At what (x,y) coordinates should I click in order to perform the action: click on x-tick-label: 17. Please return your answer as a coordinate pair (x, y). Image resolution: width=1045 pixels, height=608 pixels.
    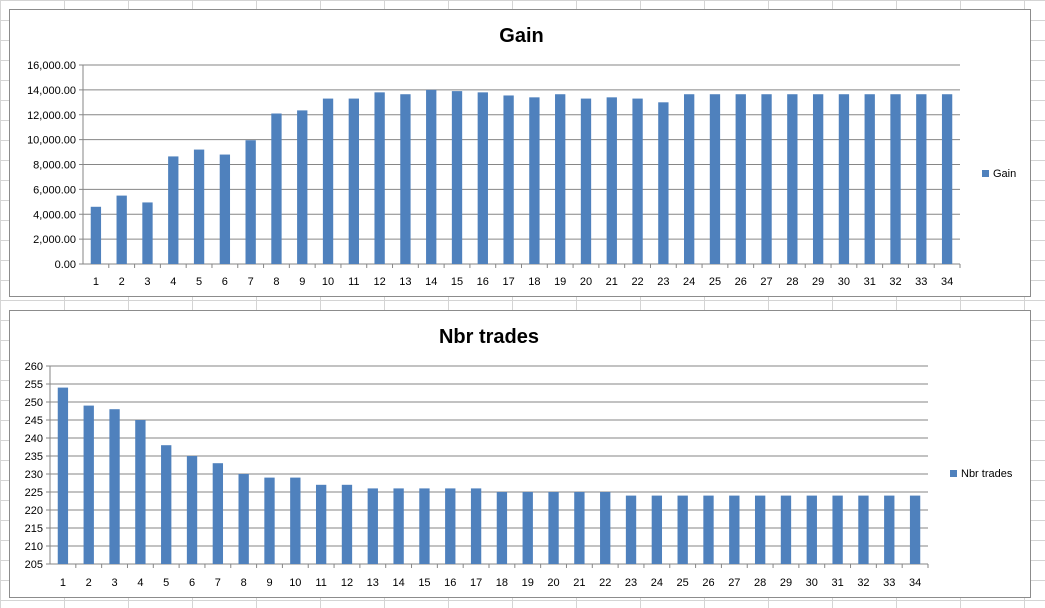
    Looking at the image, I should click on (476, 583).